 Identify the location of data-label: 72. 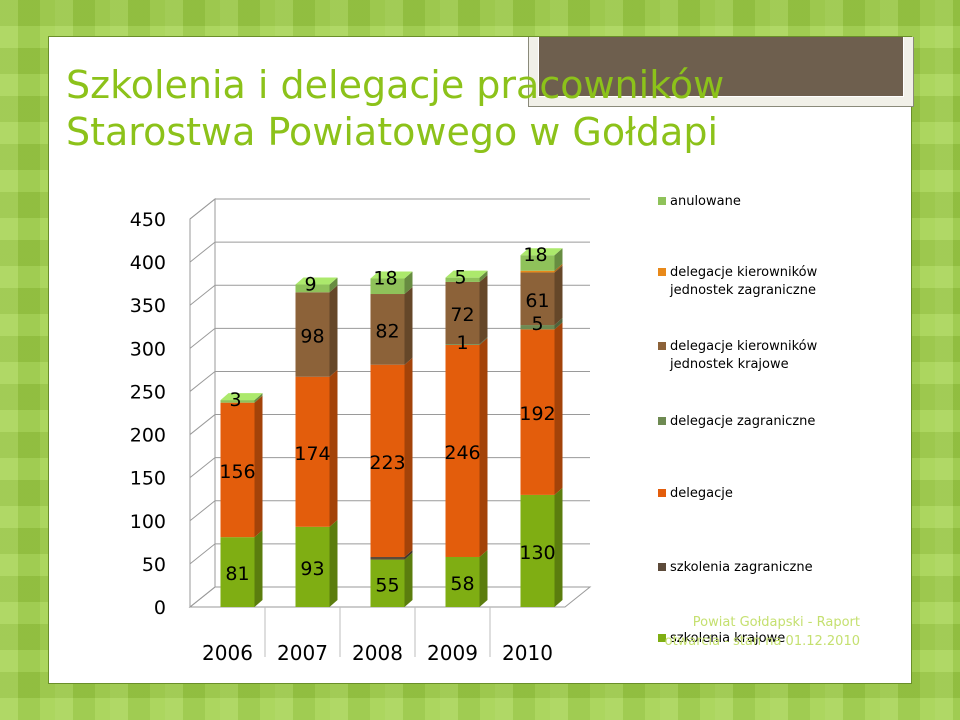
(462, 315).